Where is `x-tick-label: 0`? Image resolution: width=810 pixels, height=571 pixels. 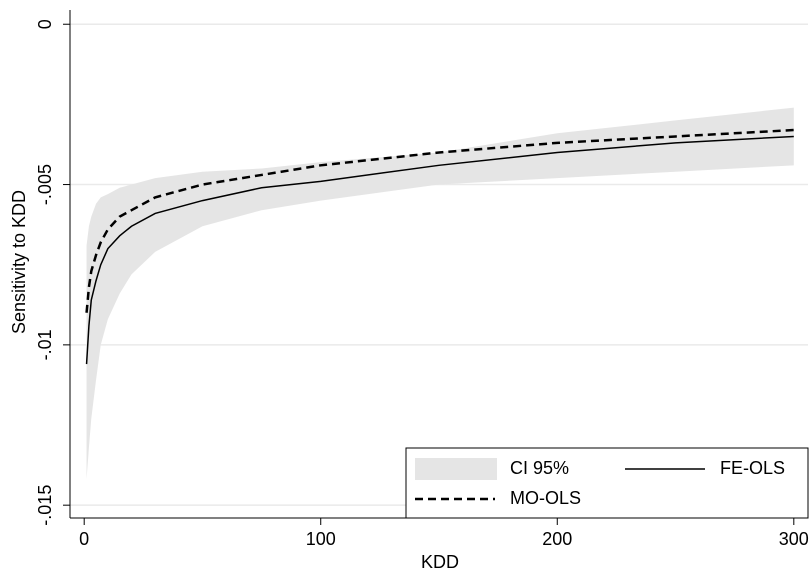 x-tick-label: 0 is located at coordinates (84, 539).